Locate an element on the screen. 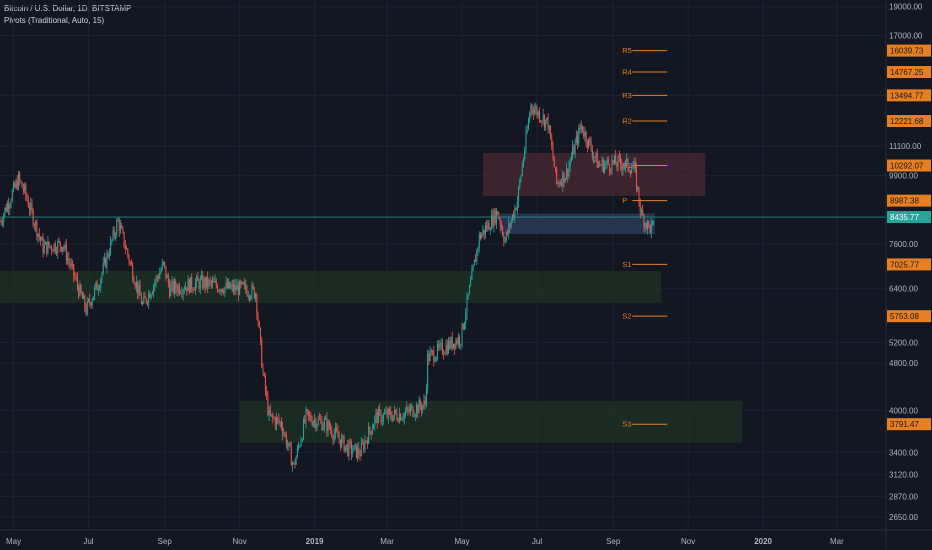 The height and width of the screenshot is (550, 932). pivot-name-p: P is located at coordinates (624, 200).